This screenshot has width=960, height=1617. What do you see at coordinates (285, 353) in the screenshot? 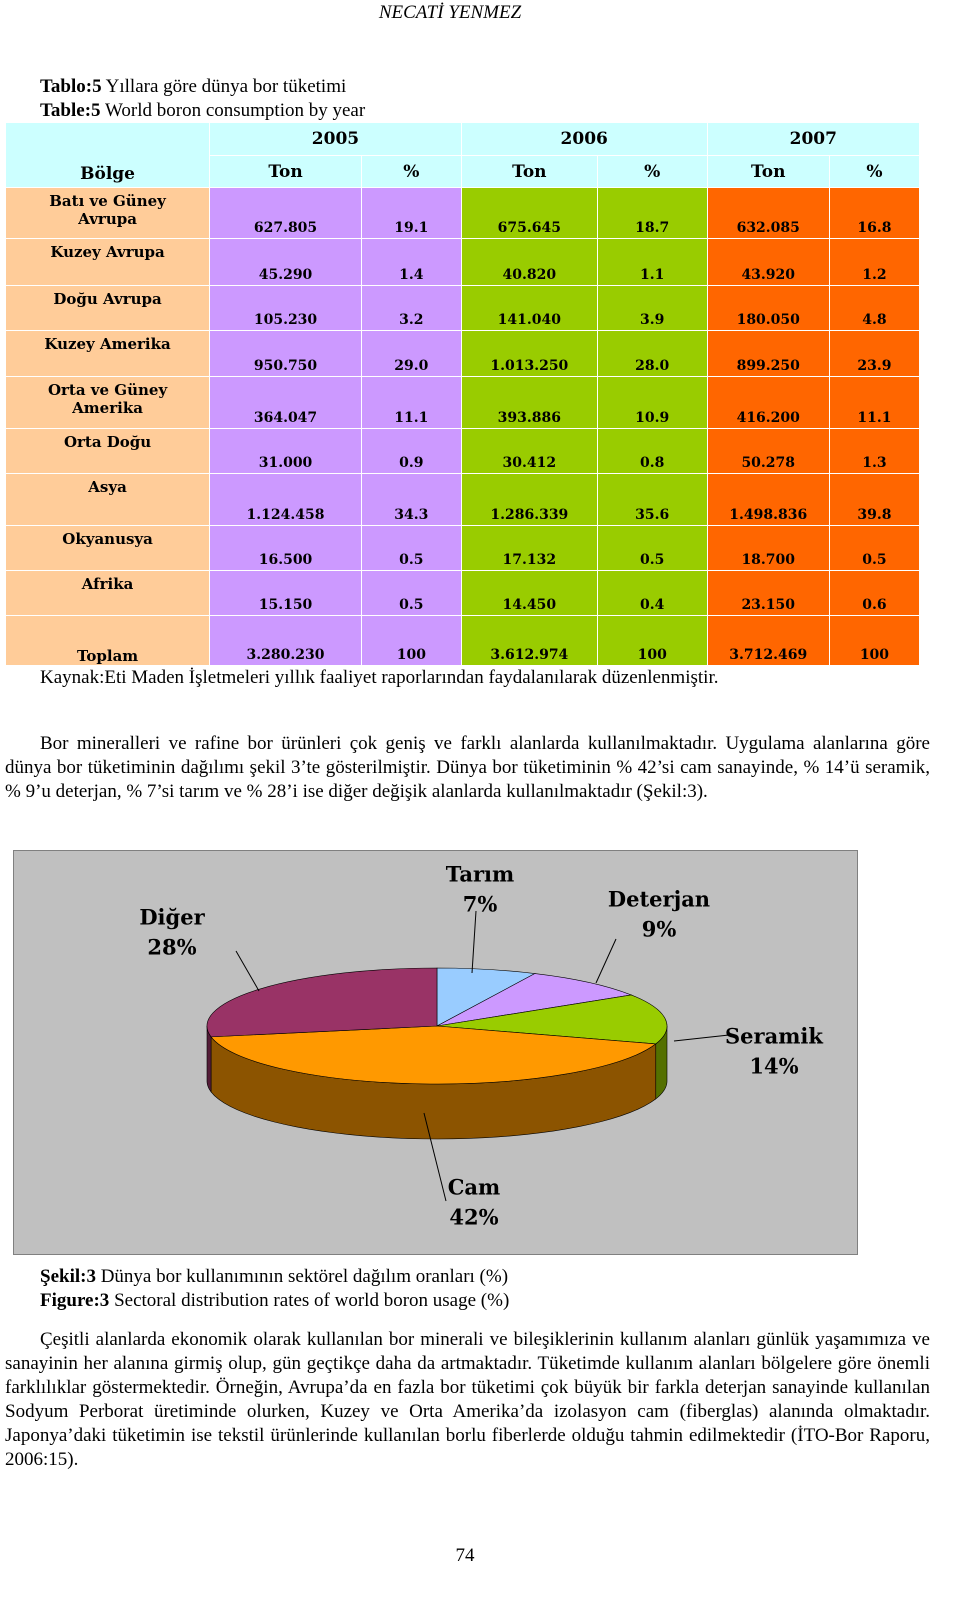
I see `value-cell: 950.750` at bounding box center [285, 353].